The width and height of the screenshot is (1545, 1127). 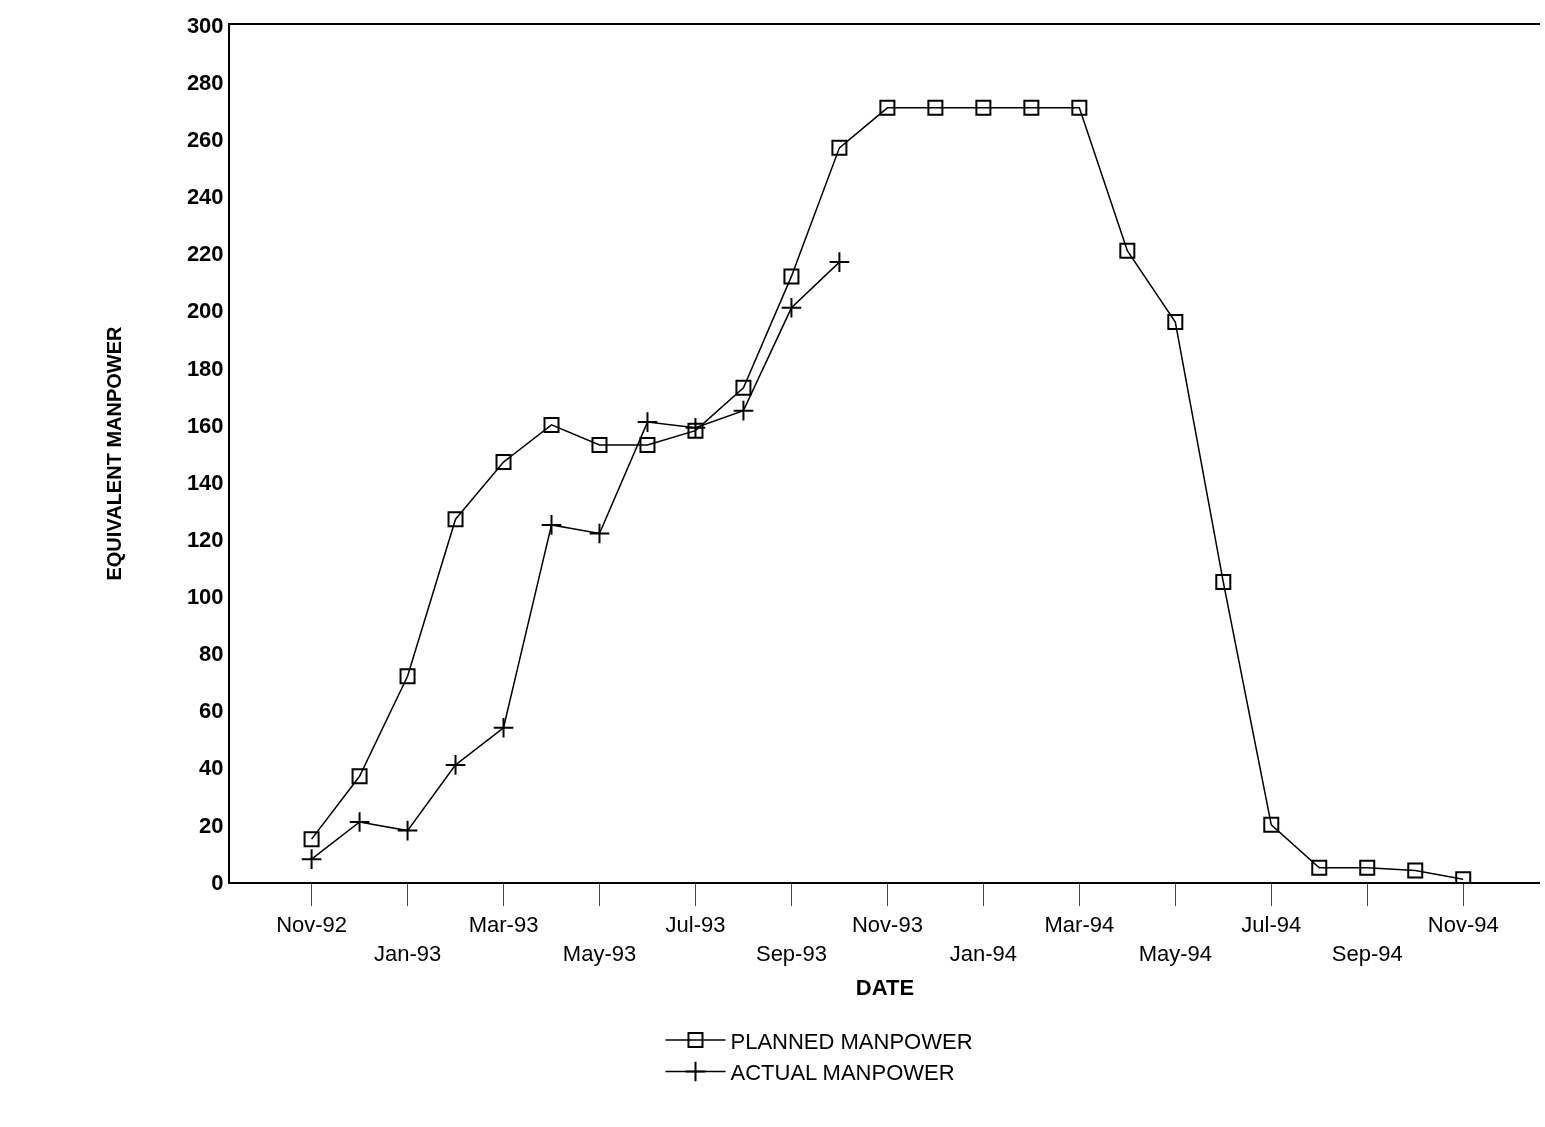 I want to click on y-tick-label: 180, so click(x=205, y=368).